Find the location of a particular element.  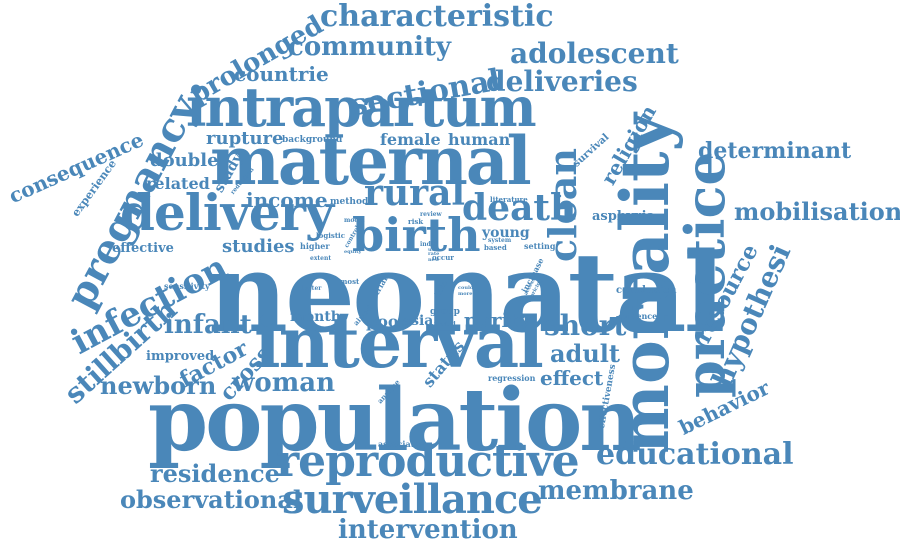

word-surveillance: surveillance is located at coordinates (412, 499).